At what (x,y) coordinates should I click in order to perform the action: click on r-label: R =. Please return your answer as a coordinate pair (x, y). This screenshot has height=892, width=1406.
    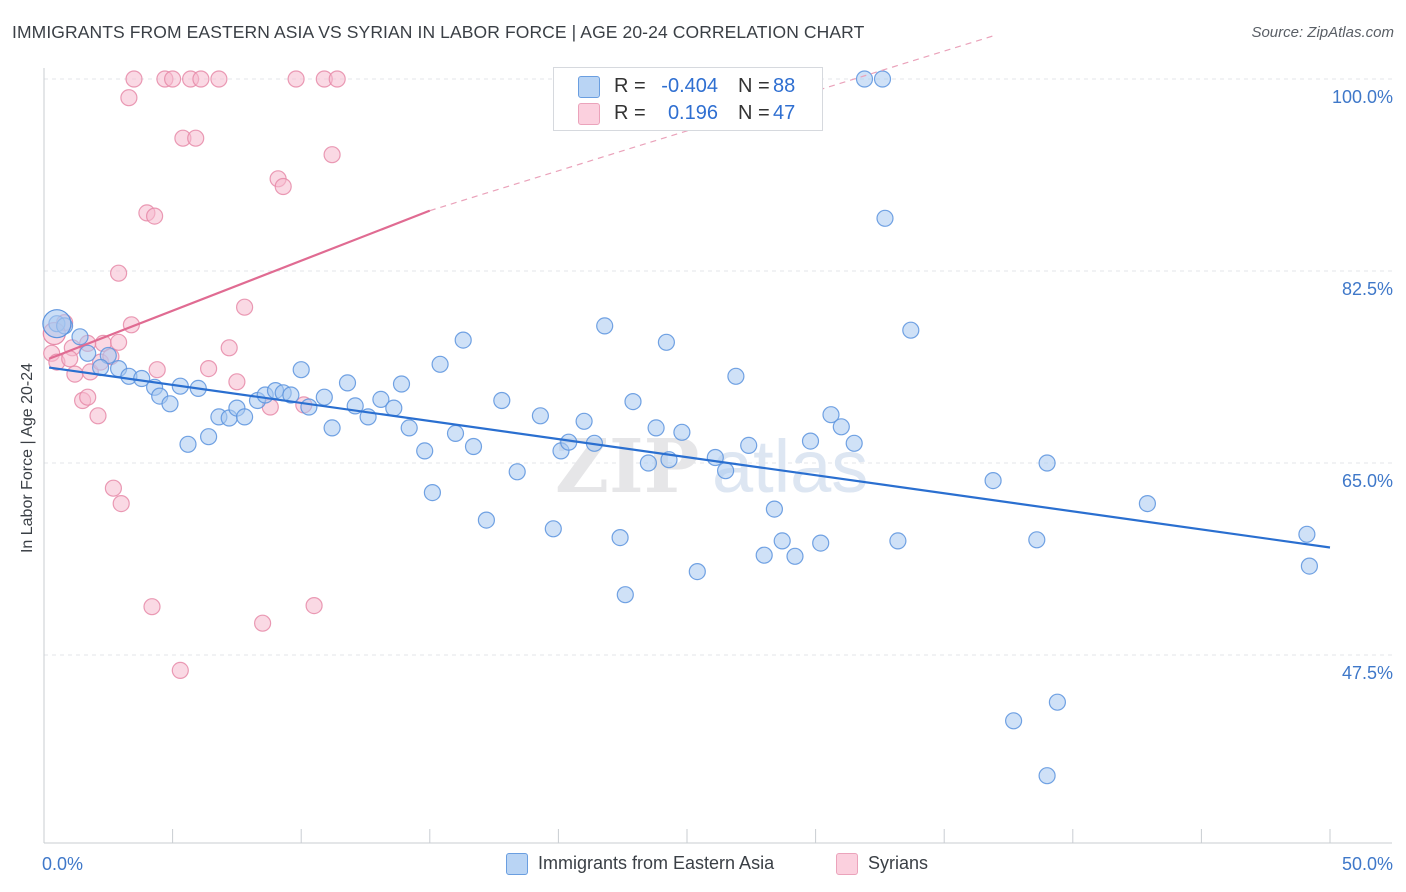
    Looking at the image, I should click on (630, 113).